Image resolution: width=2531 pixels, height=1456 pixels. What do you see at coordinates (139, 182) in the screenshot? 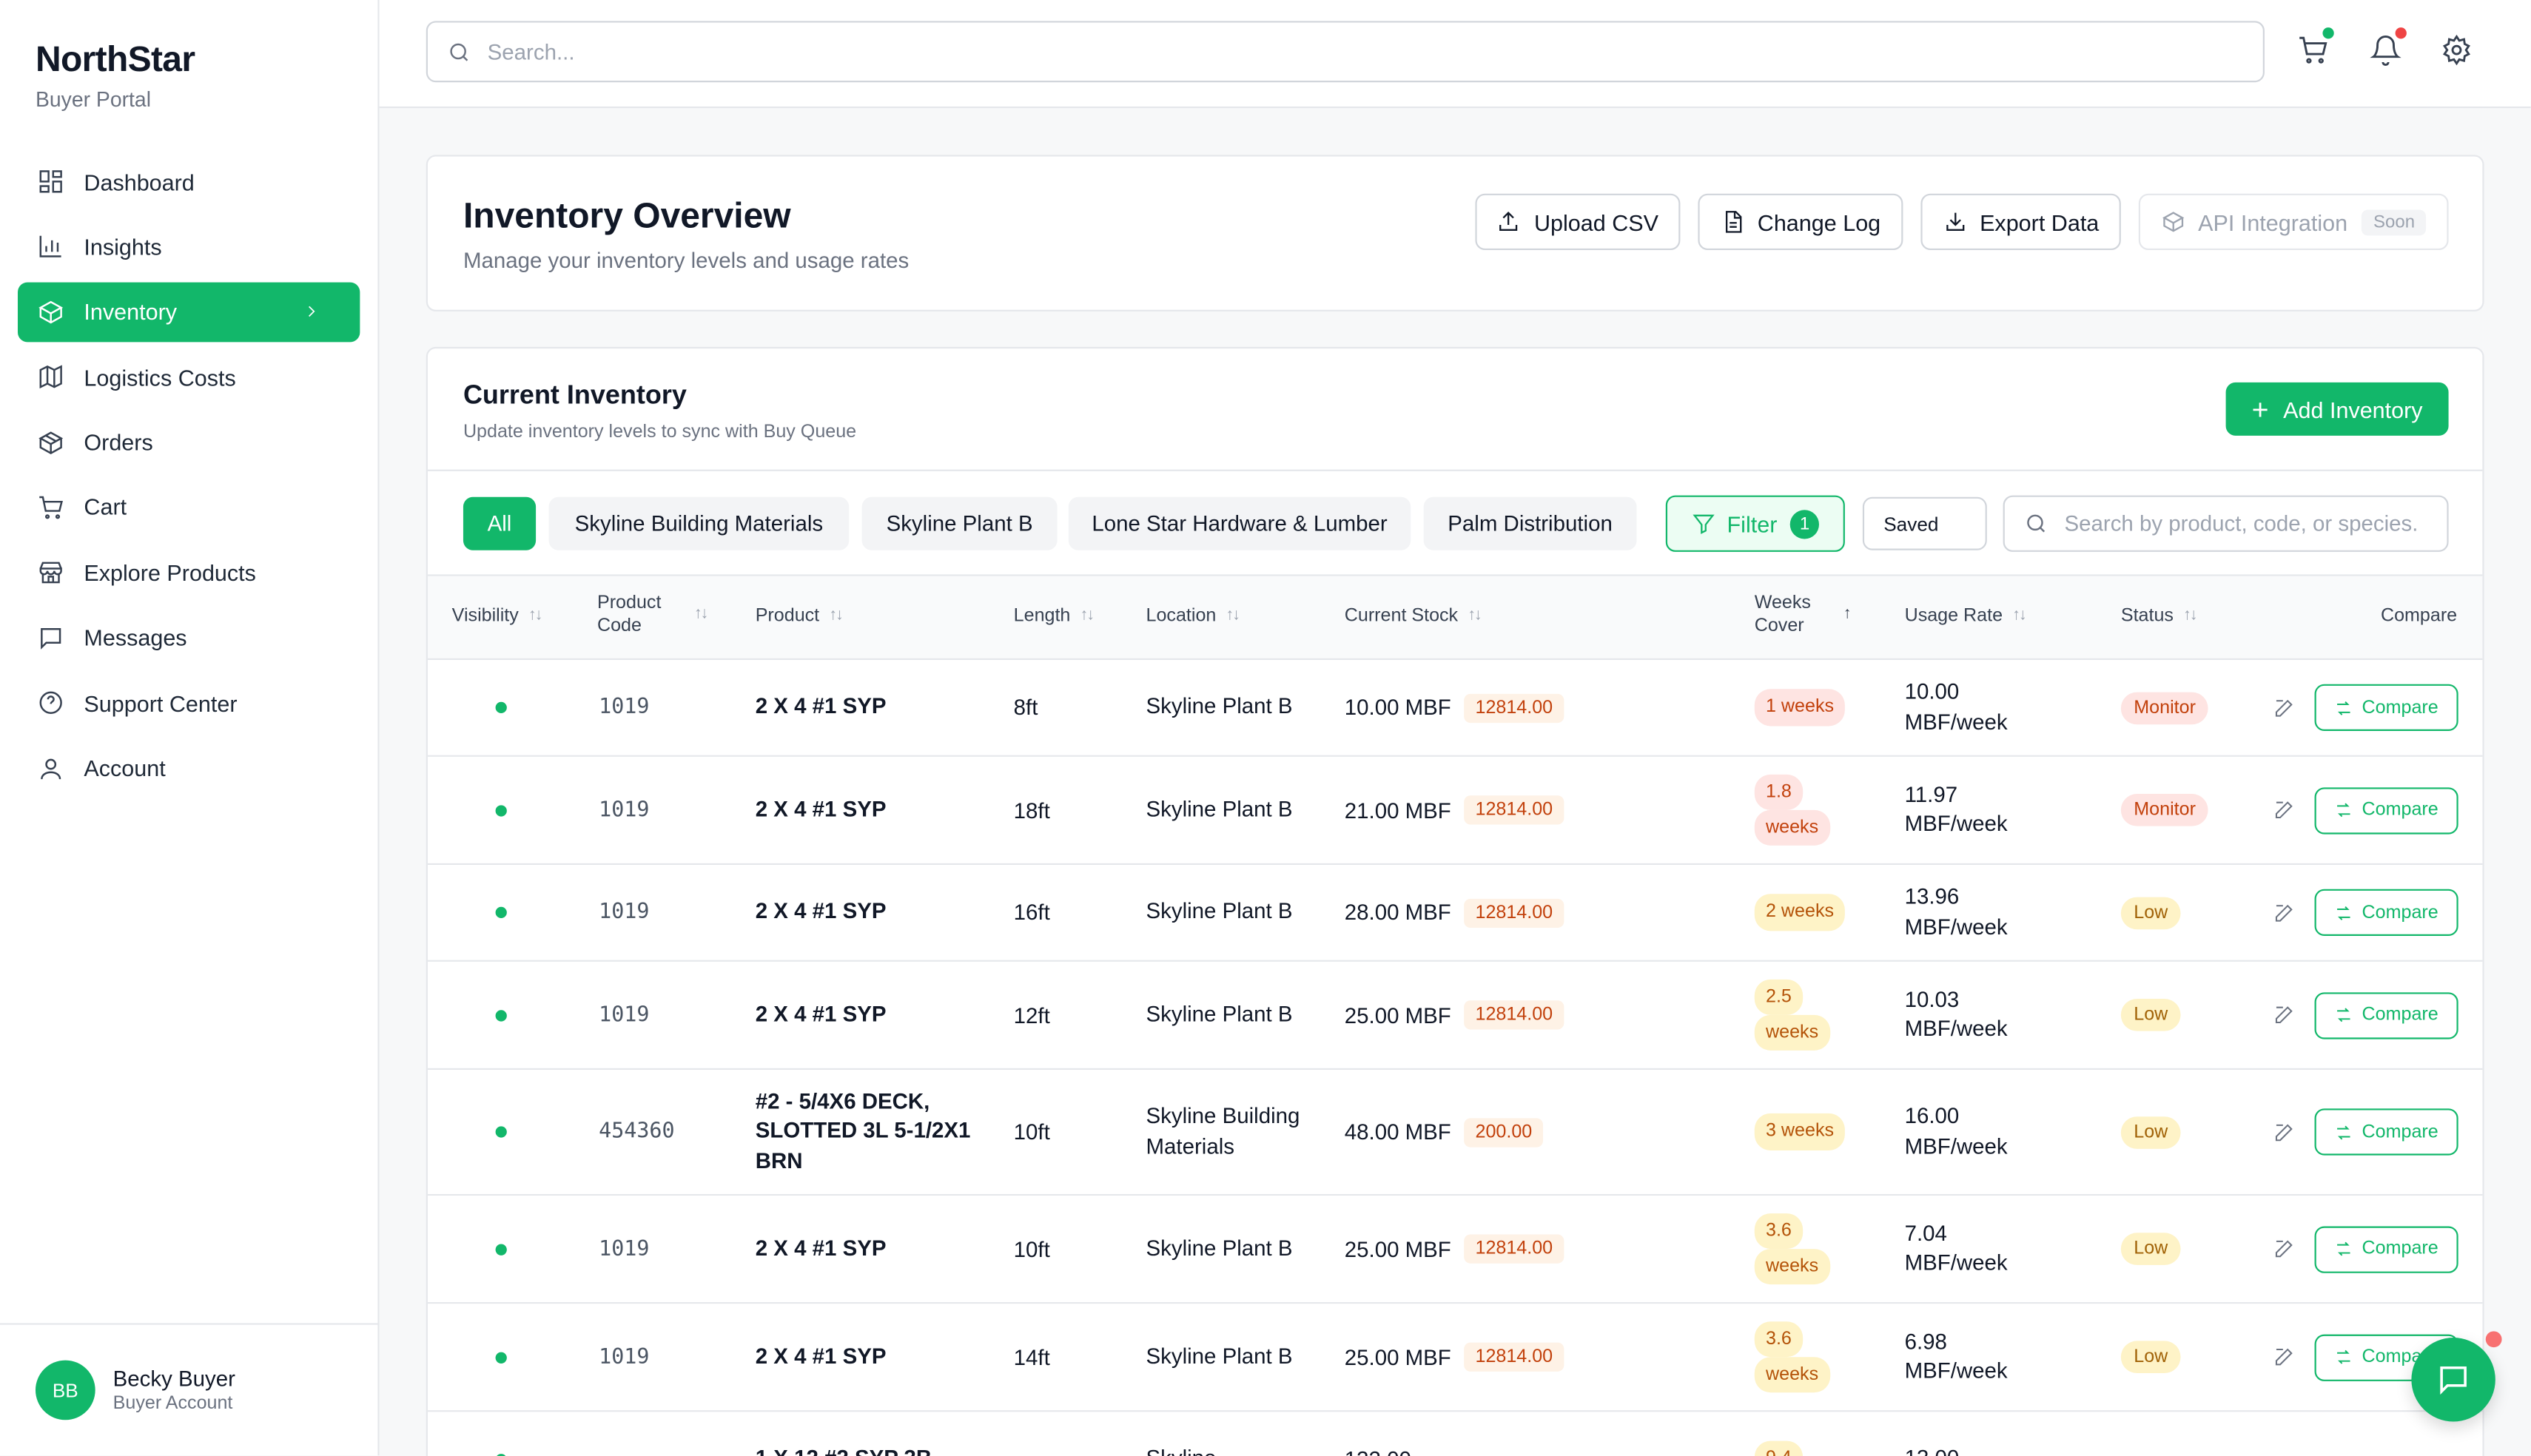
I see `sidebar-item-label: Dashboard` at bounding box center [139, 182].